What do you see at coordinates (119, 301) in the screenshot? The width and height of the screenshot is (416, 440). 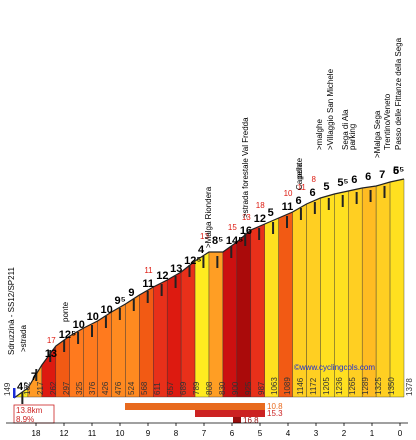 I see `gradient-label: 9⁵` at bounding box center [119, 301].